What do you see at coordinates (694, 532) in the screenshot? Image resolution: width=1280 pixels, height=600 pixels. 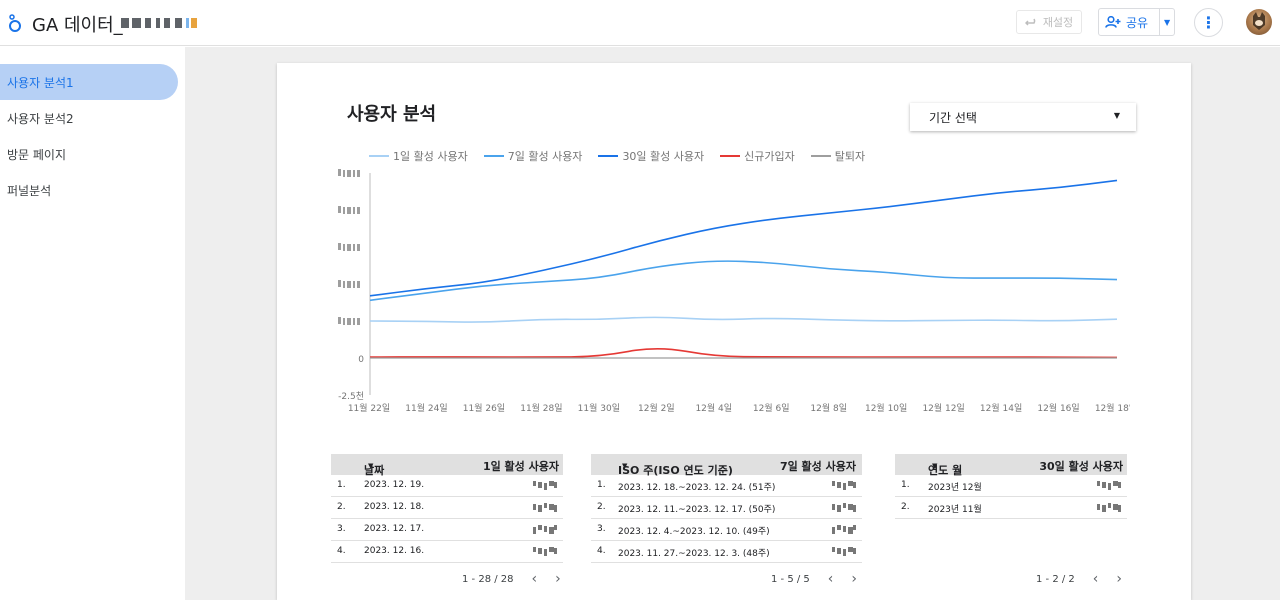 I see `row-dimension-value: 2023. 12. 4.~2023. 12. 10. (49주)` at bounding box center [694, 532].